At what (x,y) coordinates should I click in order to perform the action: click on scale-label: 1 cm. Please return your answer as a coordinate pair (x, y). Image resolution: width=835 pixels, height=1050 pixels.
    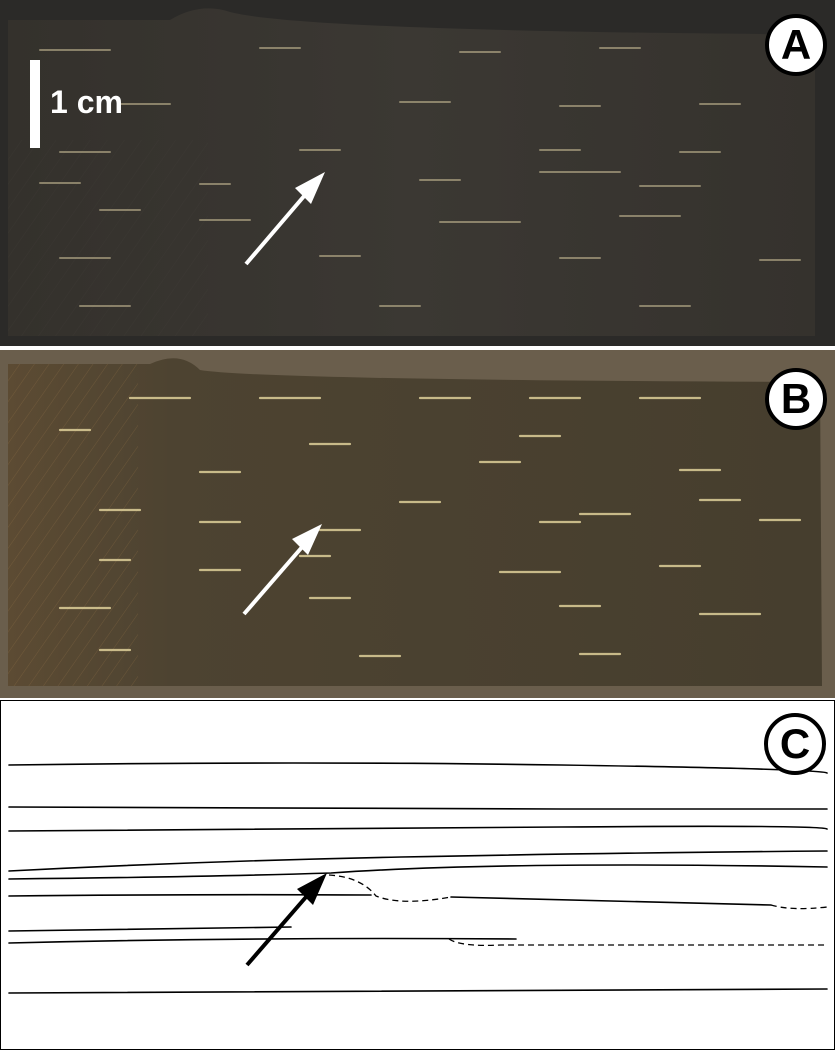
    Looking at the image, I should click on (86, 102).